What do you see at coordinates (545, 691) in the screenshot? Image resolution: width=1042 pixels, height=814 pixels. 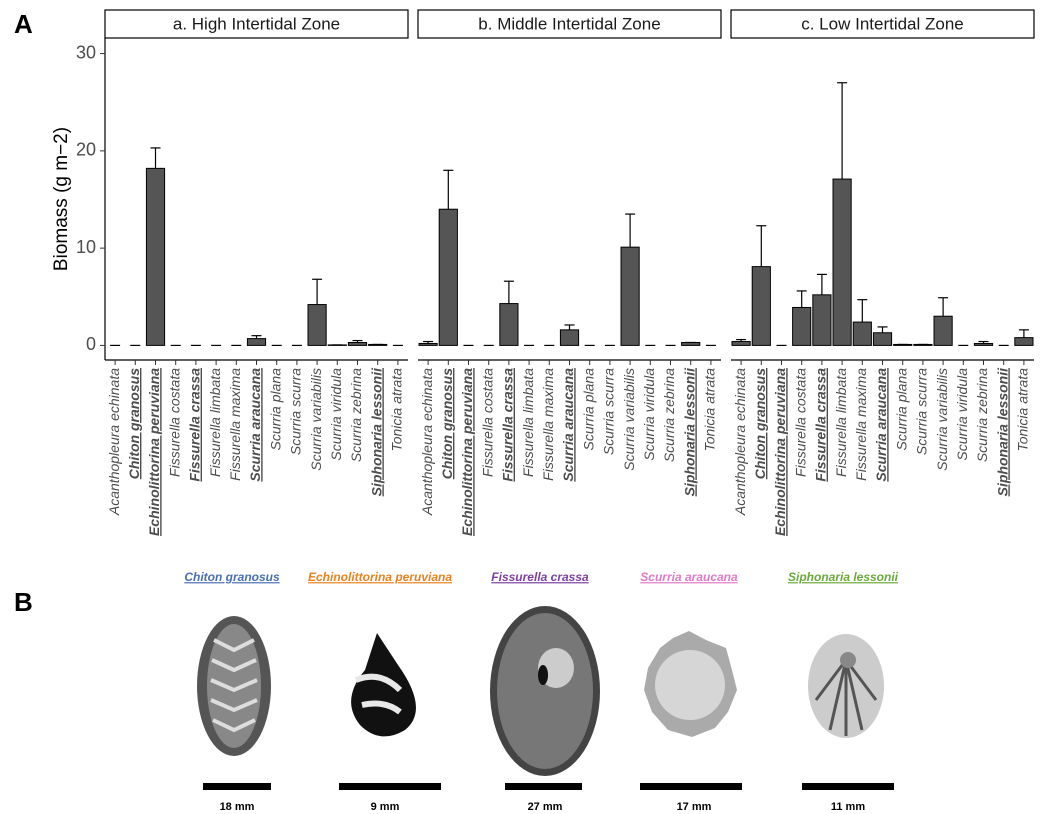 I see `fissurella-image` at bounding box center [545, 691].